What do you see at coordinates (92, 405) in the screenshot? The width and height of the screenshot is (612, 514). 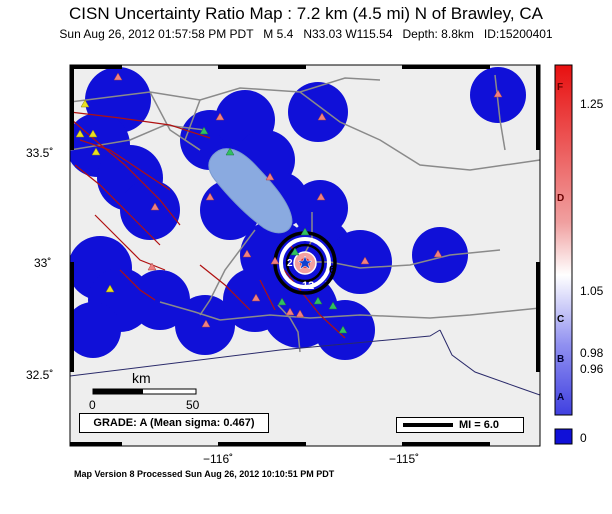 I see `scale-tick-0: 0` at bounding box center [92, 405].